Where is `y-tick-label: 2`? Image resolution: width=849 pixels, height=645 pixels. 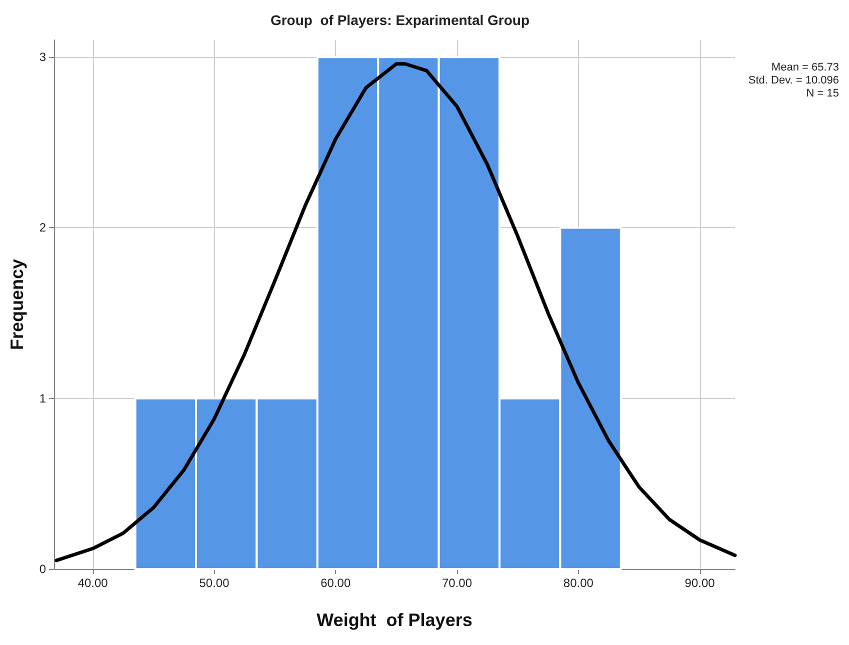 y-tick-label: 2 is located at coordinates (42, 227).